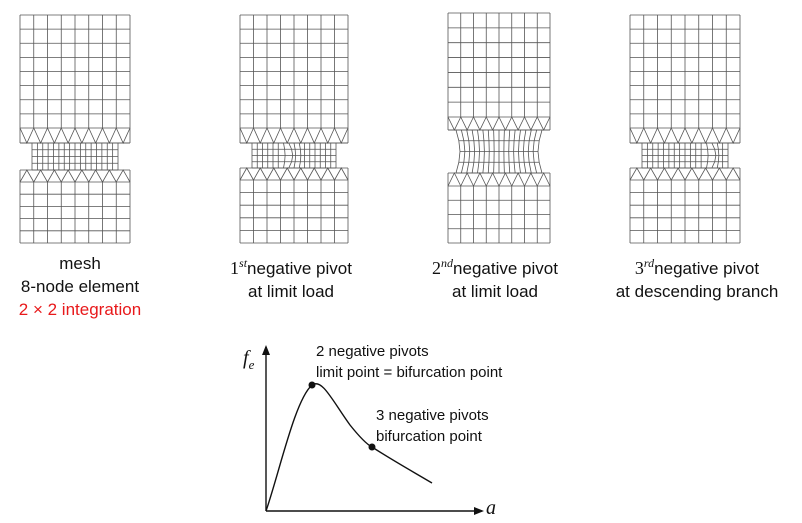  I want to click on deformed-mesh-third-pivot, so click(685, 129).